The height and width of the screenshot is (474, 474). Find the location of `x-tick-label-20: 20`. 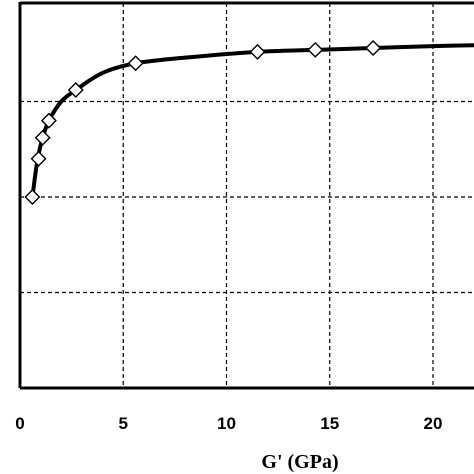

x-tick-label-20: 20 is located at coordinates (433, 423).